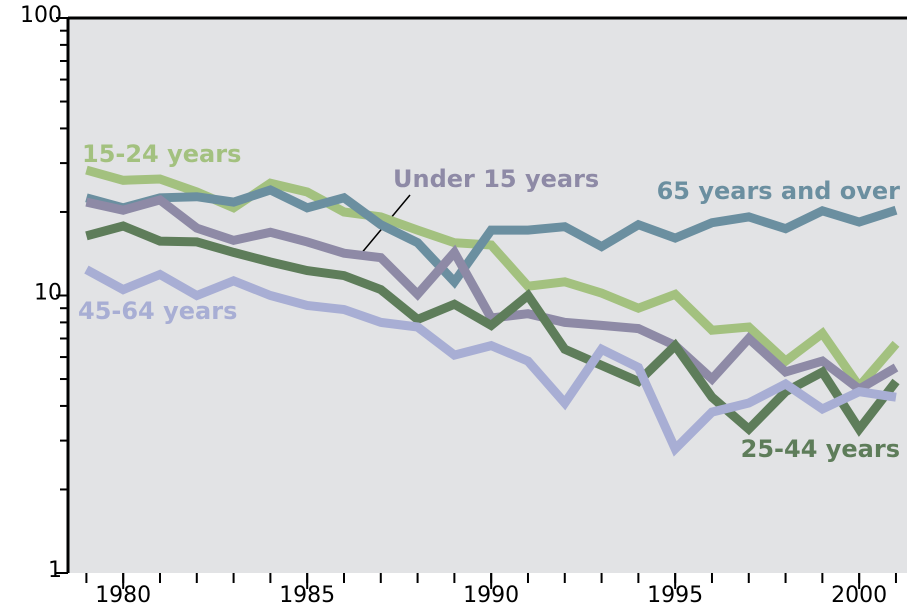 Image resolution: width=907 pixels, height=607 pixels. Describe the element at coordinates (161, 154) in the screenshot. I see `series-label: 15-24 years` at that location.